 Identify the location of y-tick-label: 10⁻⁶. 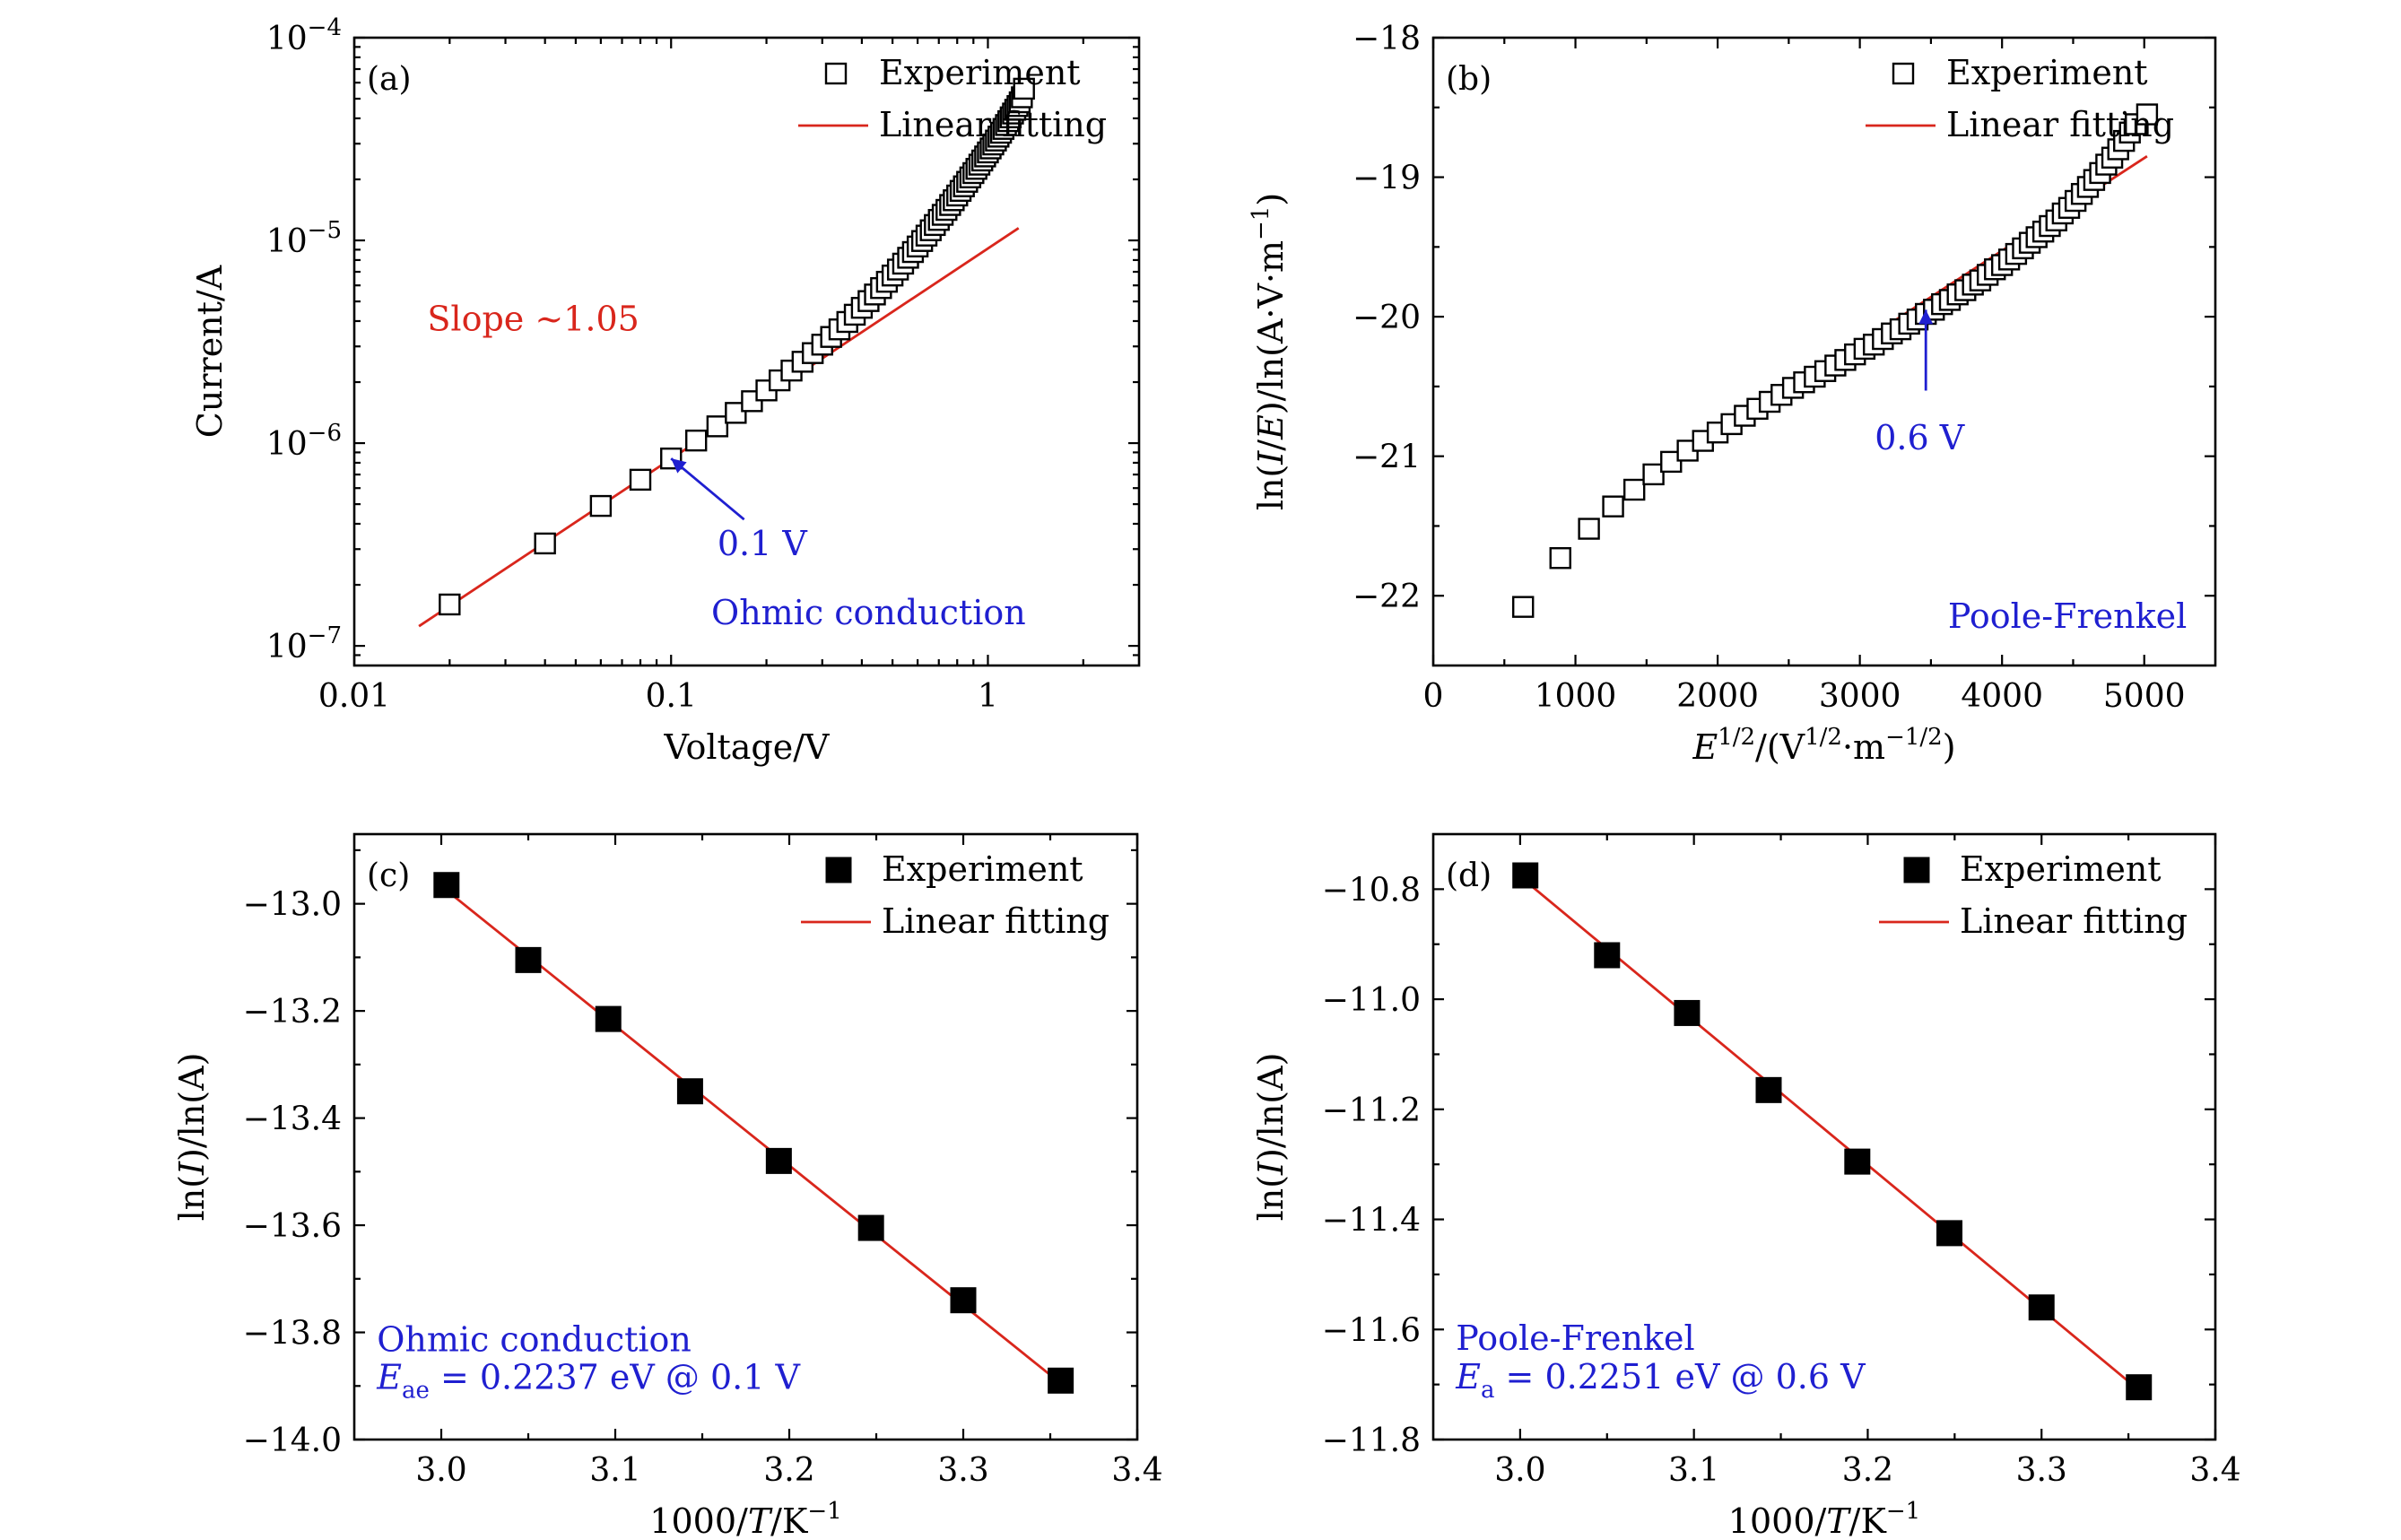
(304, 441).